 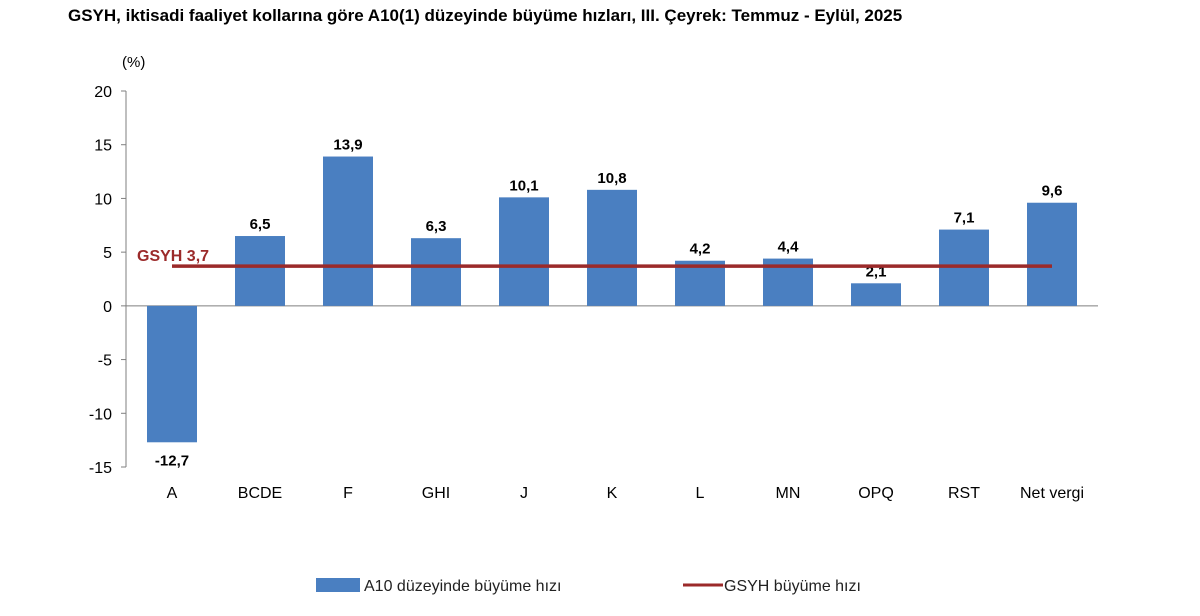 What do you see at coordinates (172, 493) in the screenshot?
I see `category-label: A` at bounding box center [172, 493].